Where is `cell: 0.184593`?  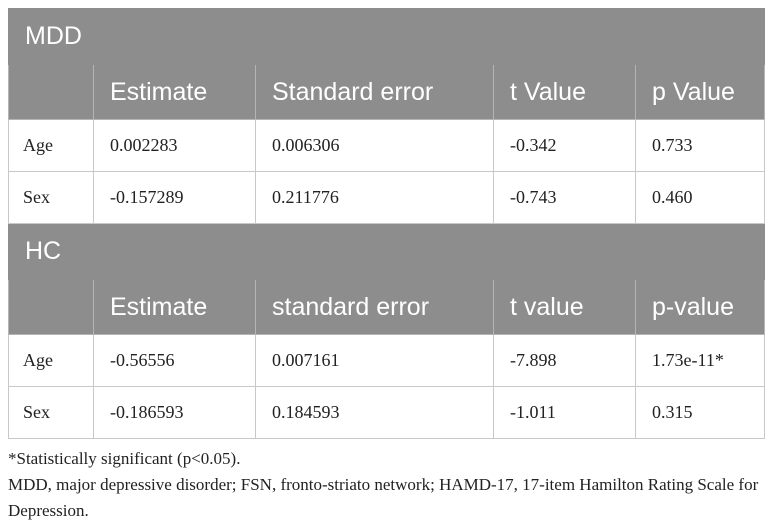
cell: 0.184593 is located at coordinates (374, 412).